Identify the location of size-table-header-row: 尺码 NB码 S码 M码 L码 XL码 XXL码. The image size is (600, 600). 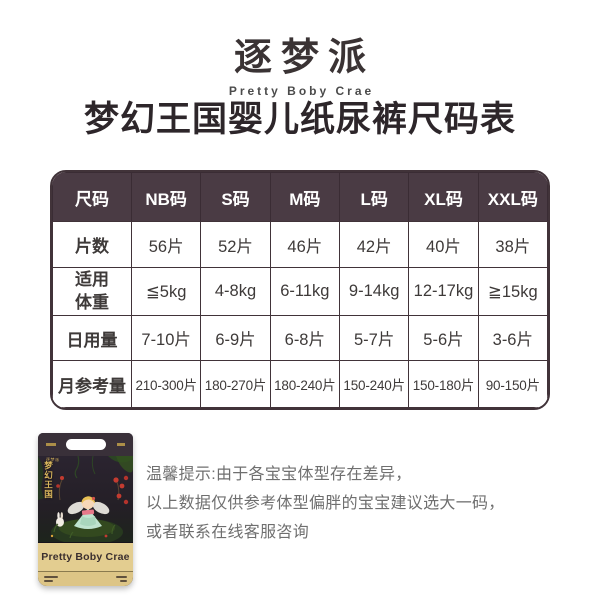
(300, 197).